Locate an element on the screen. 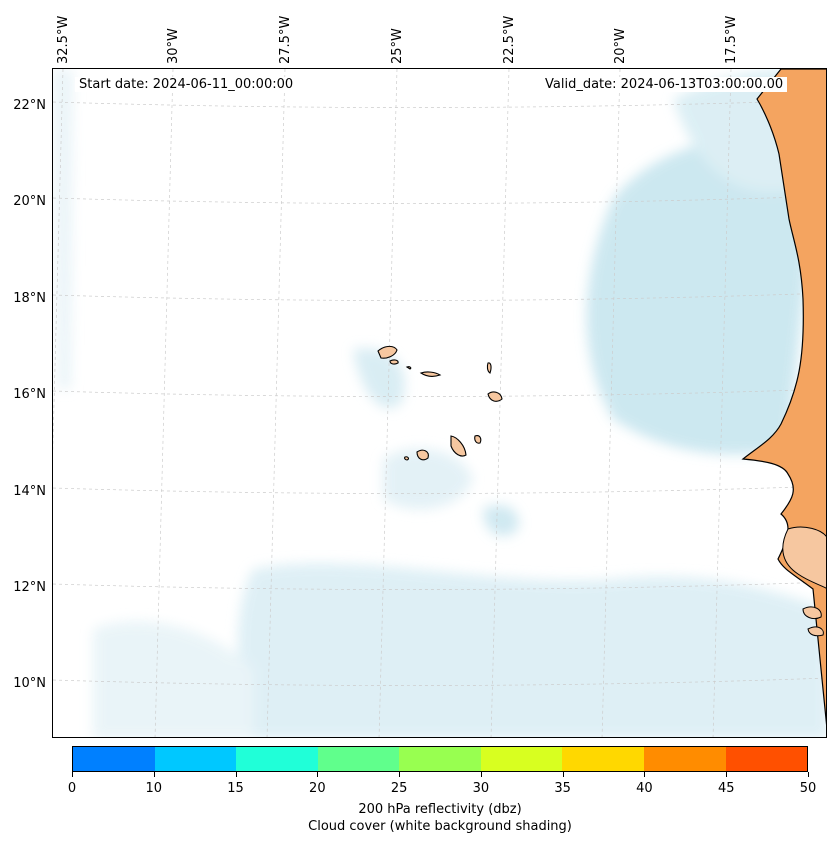 The image size is (837, 843). maio-island is located at coordinates (478, 439).